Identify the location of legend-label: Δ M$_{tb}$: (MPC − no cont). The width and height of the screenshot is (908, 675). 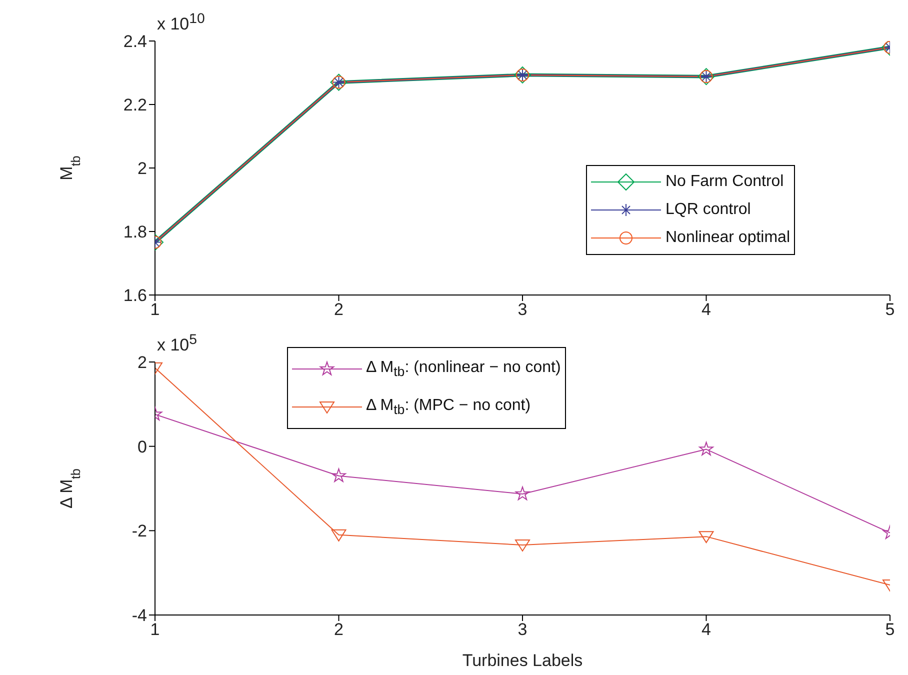
(448, 407).